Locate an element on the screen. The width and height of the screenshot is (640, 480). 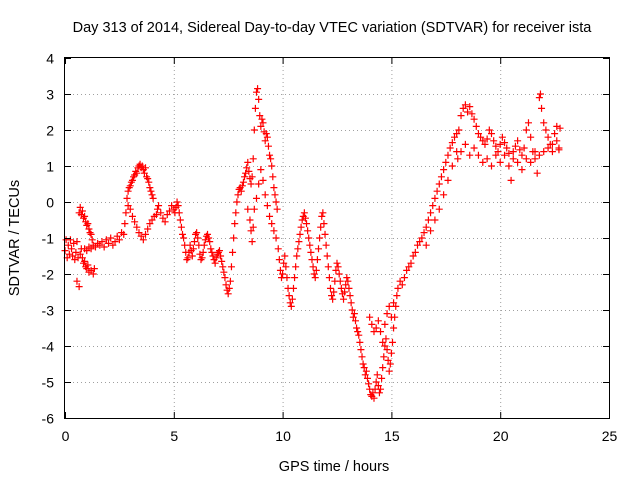
y-tick-label: -3 is located at coordinates (48, 311).